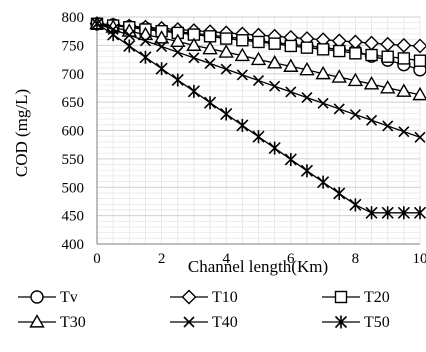 The height and width of the screenshot is (352, 426). I want to click on legend-label: Tv, so click(69, 297).